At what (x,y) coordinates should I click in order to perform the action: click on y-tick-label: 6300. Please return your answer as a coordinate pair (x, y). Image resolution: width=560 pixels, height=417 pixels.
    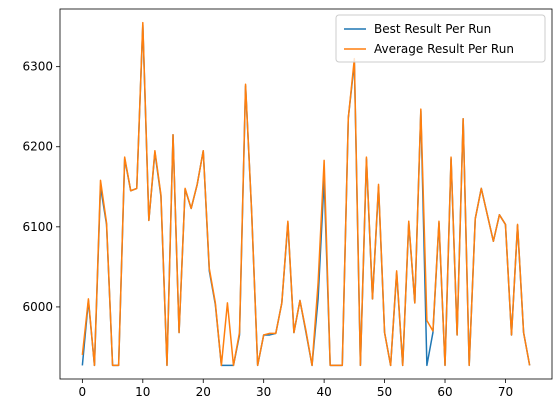
    Looking at the image, I should click on (37, 67).